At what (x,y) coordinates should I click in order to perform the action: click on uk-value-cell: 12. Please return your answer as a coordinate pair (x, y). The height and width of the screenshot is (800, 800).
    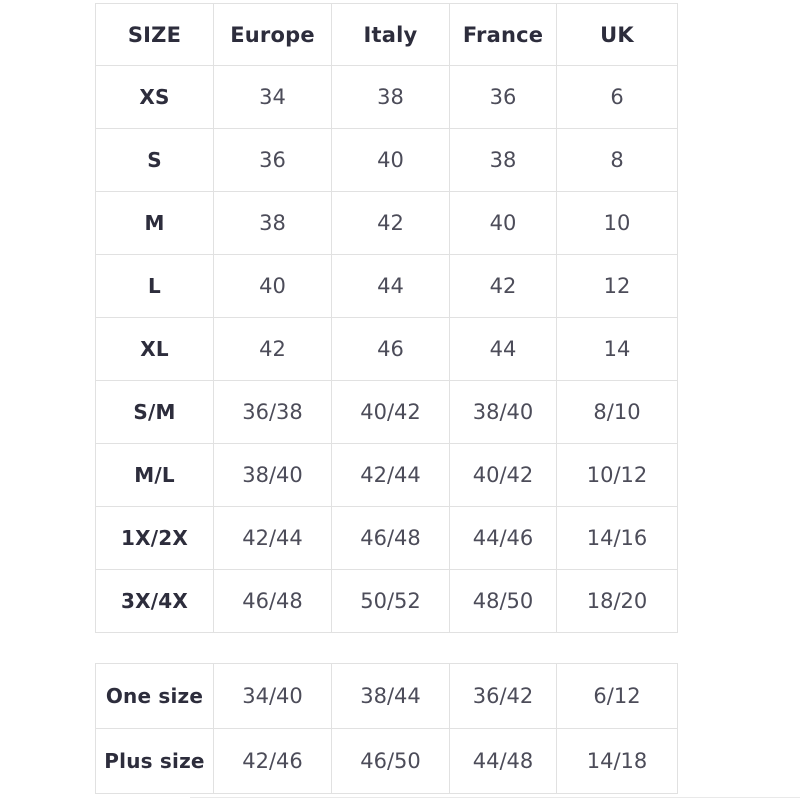
    Looking at the image, I should click on (617, 286).